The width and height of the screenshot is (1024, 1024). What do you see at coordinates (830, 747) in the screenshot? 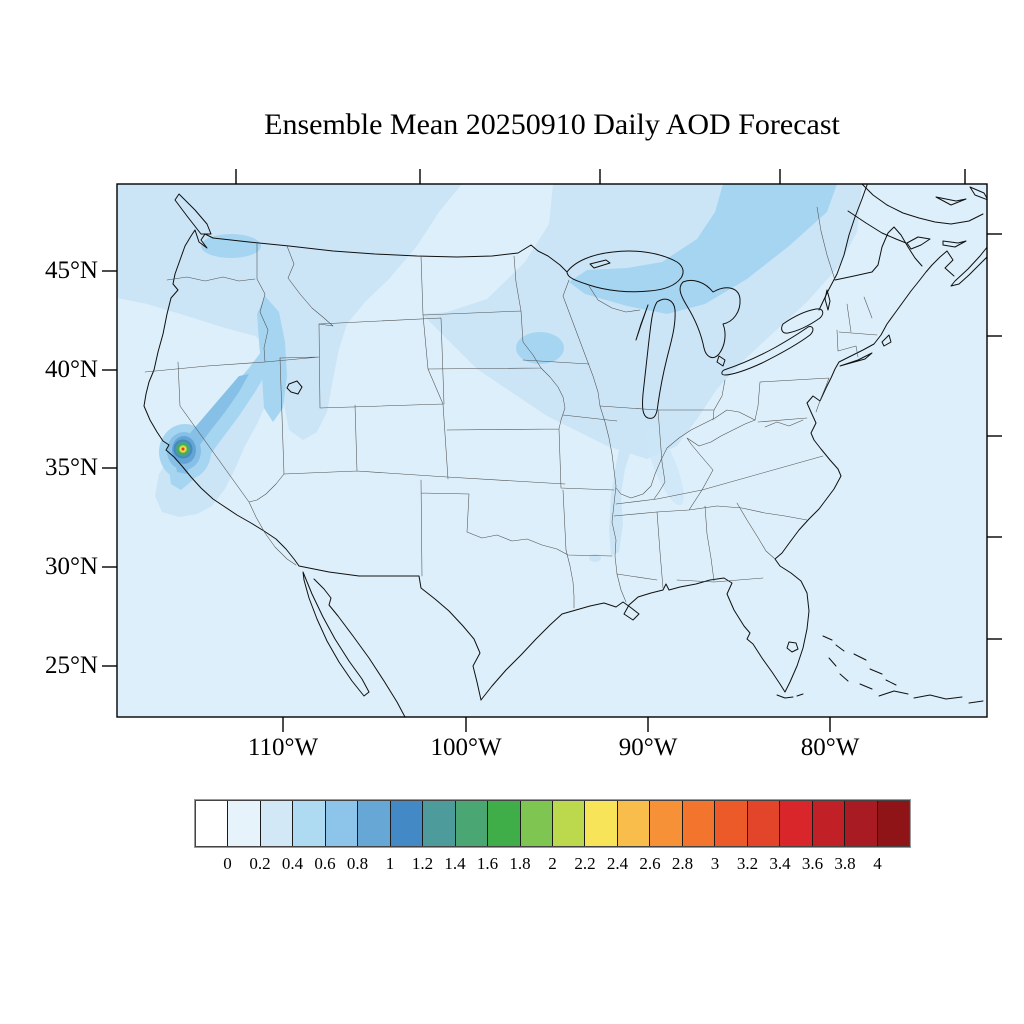
I see `lon-tick-label: 80°W` at bounding box center [830, 747].